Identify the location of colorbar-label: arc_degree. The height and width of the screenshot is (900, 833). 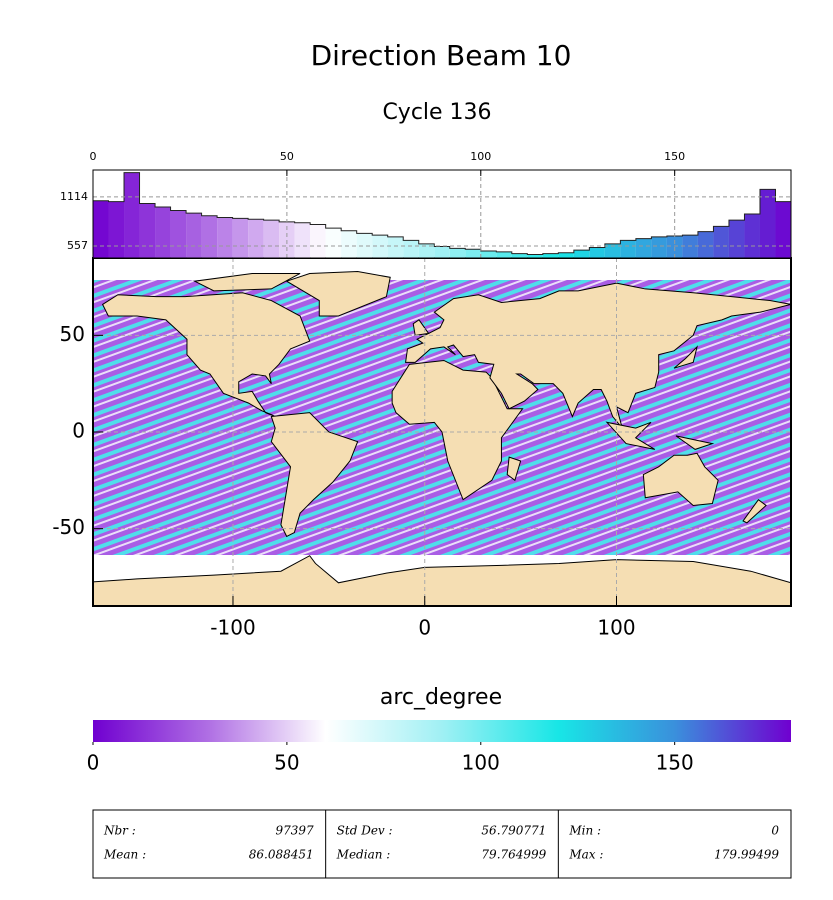
(441, 697).